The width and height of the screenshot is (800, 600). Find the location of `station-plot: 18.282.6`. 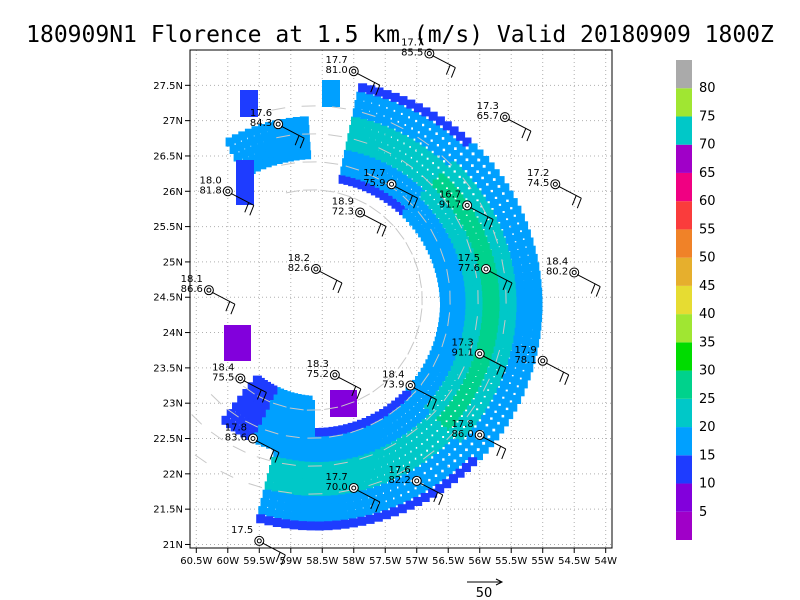

station-plot: 18.282.6 is located at coordinates (315, 273).